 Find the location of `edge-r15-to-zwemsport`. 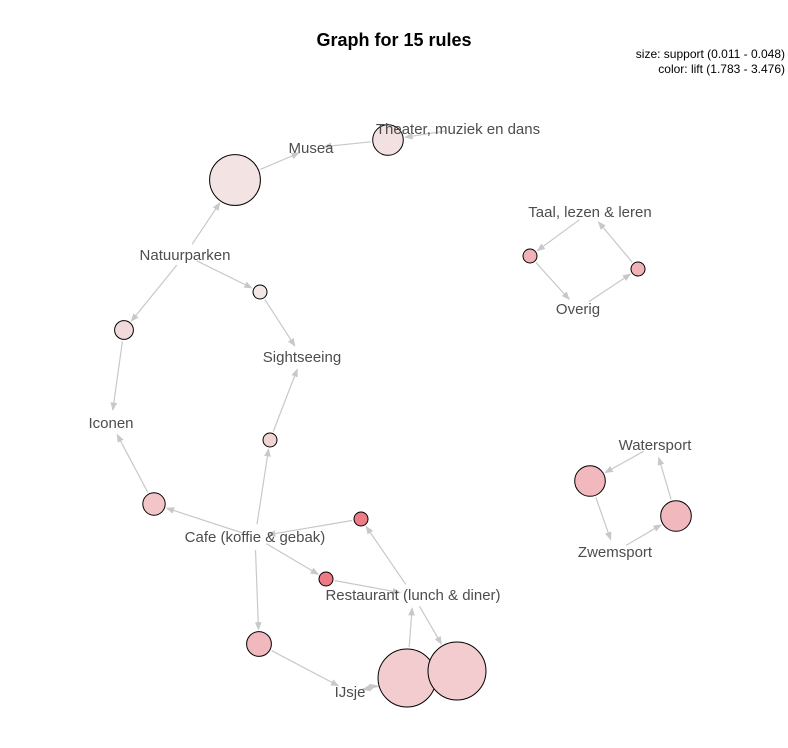

edge-r15-to-zwemsport is located at coordinates (603, 519).